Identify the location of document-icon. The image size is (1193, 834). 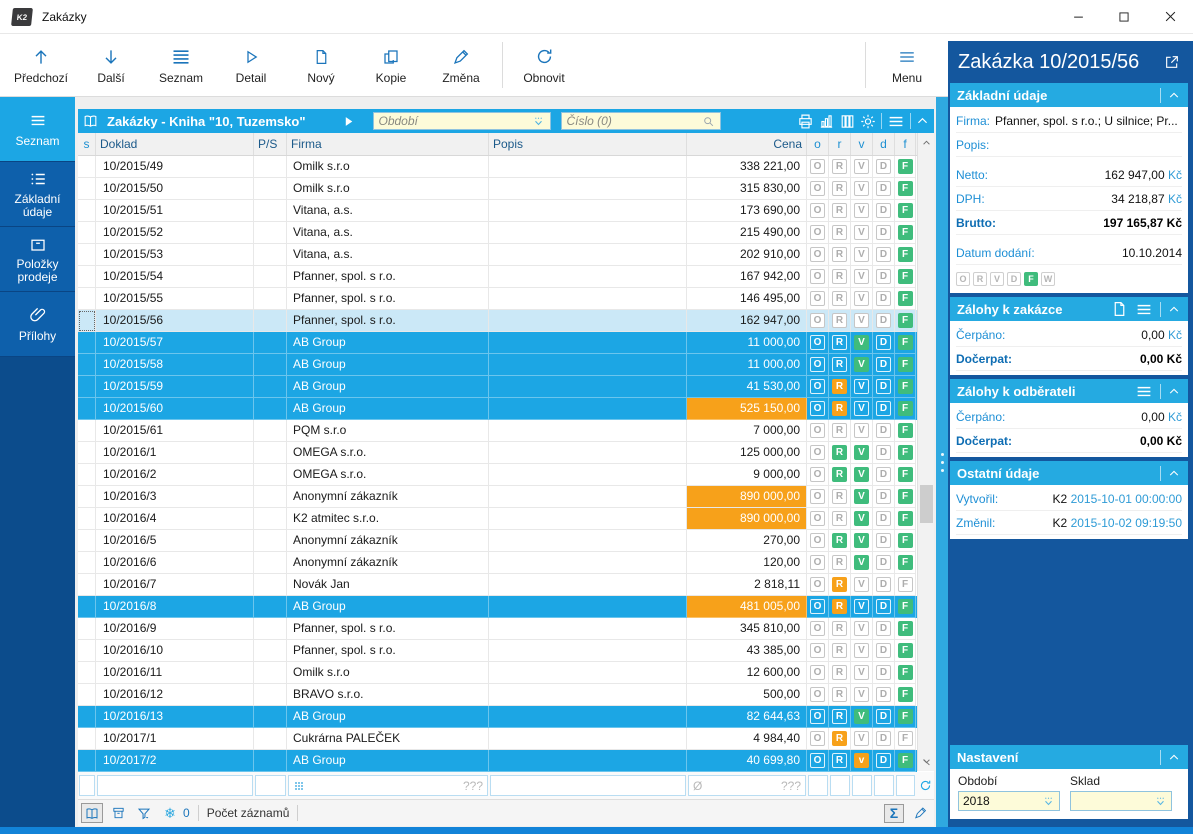
(1119, 309).